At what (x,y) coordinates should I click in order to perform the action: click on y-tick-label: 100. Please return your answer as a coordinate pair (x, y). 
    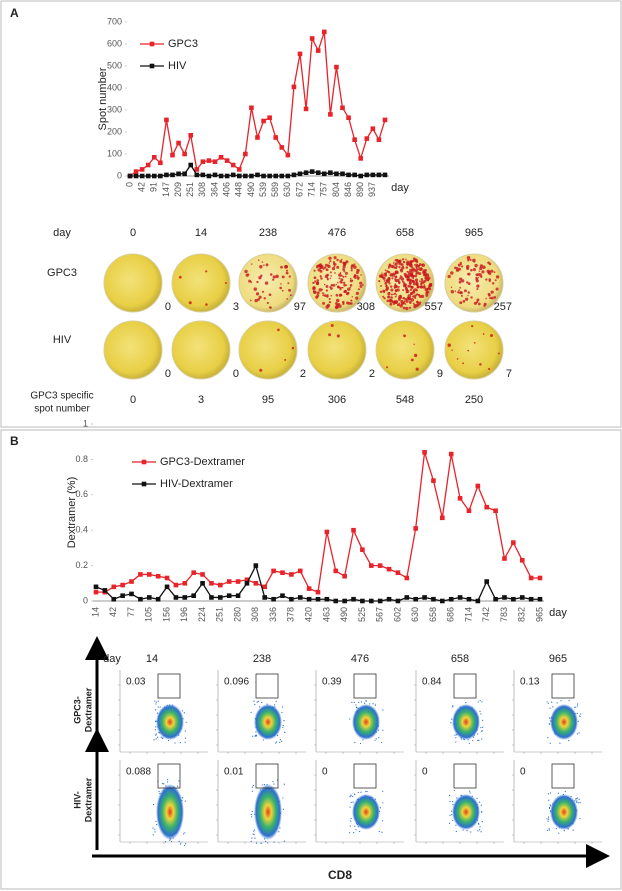
    Looking at the image, I should click on (114, 153).